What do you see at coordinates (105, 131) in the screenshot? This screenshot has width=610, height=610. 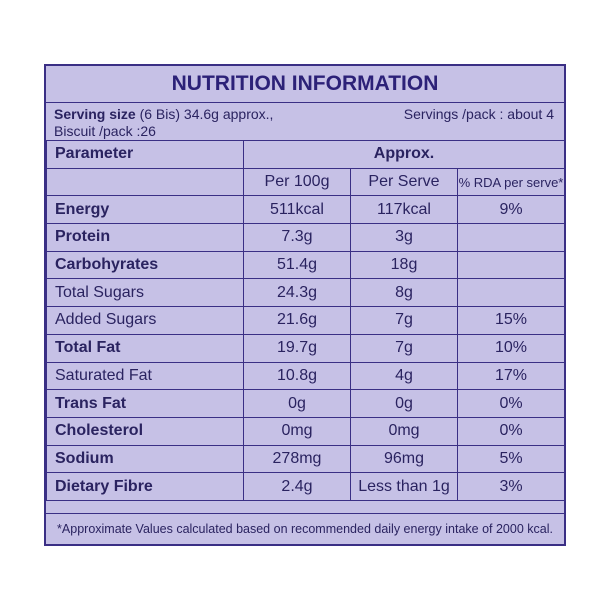 I see `biscuit-pack-line: Biscuit /pack :26` at bounding box center [105, 131].